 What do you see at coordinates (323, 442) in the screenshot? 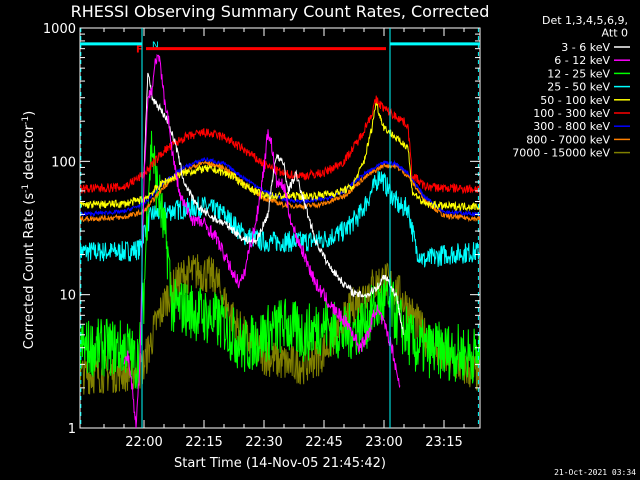
I see `x-tick-label: 22:45` at bounding box center [323, 442].